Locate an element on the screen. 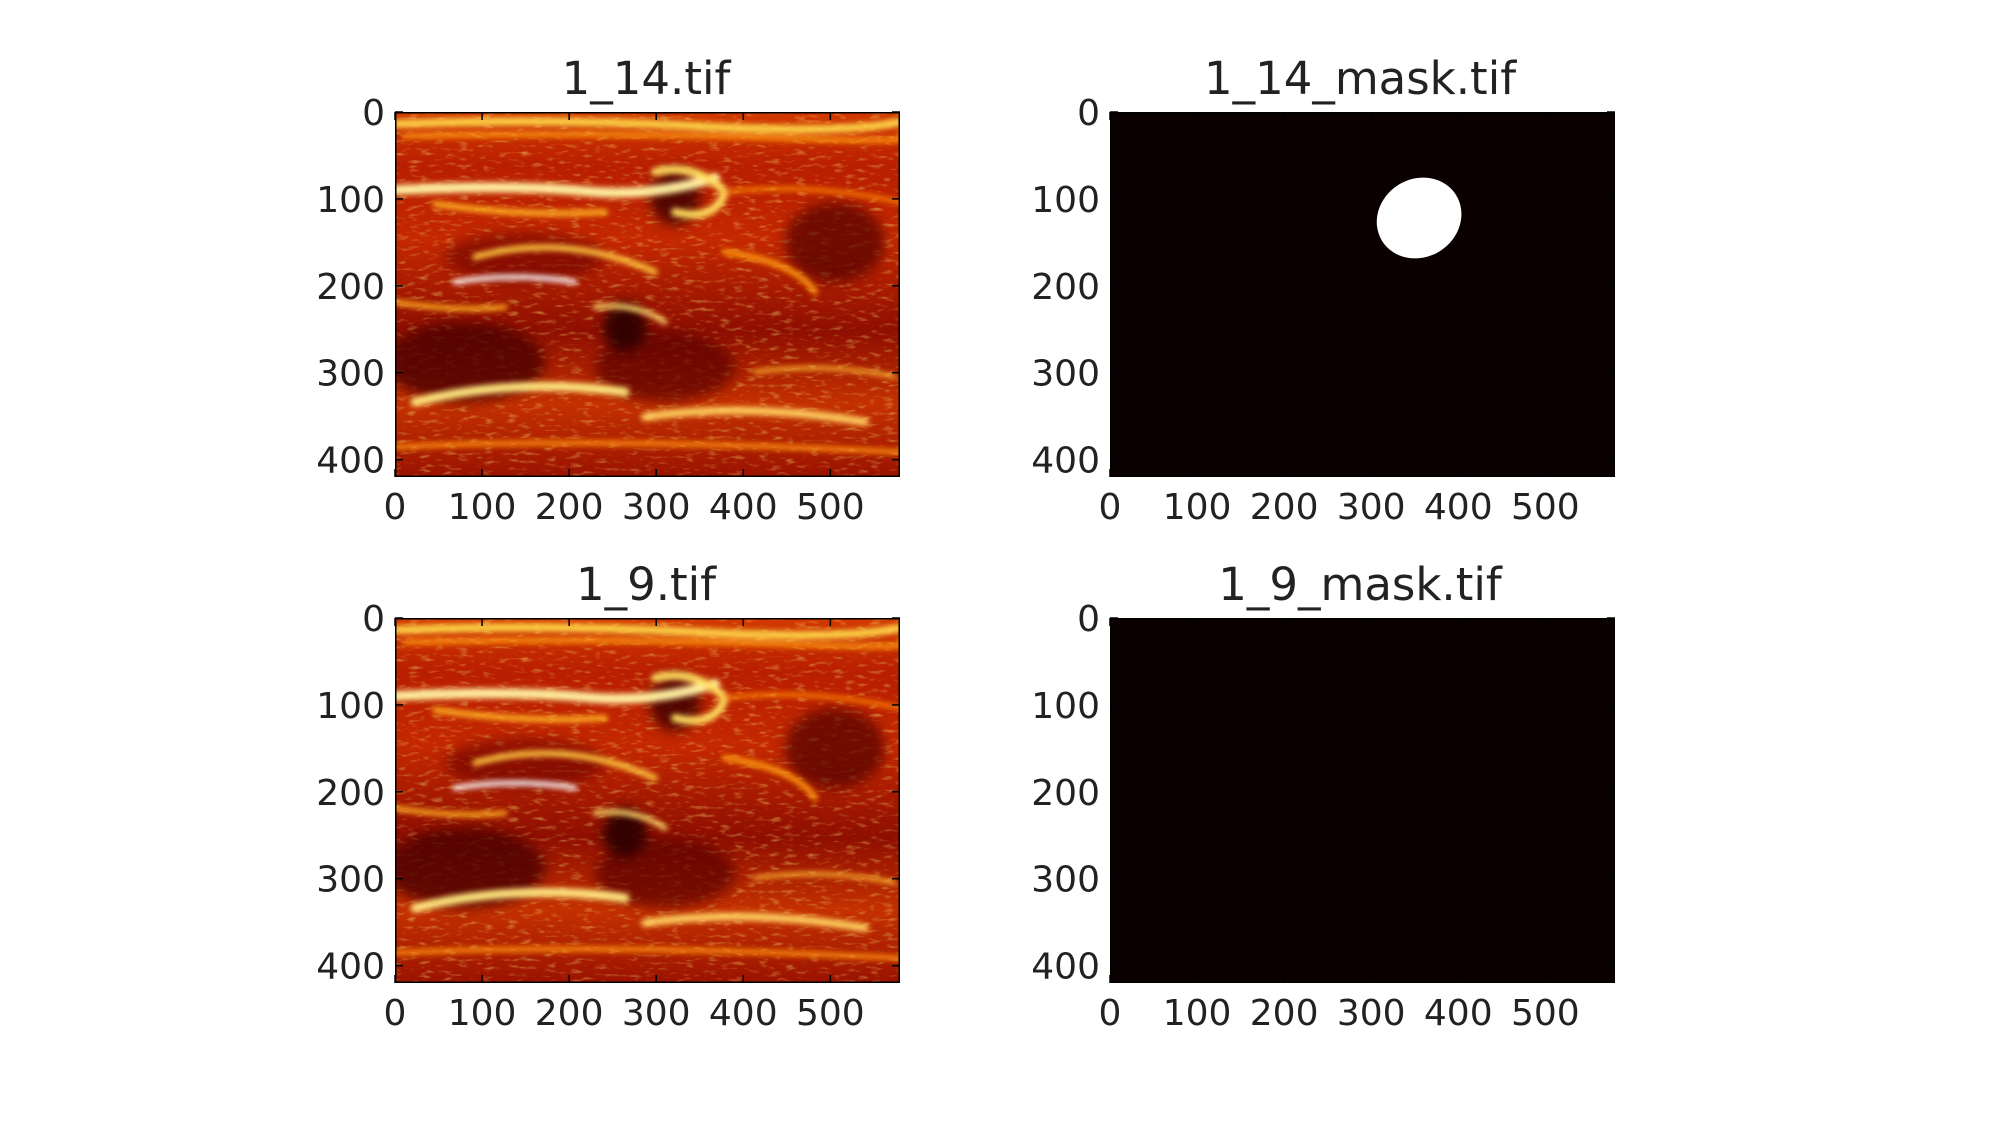 The image size is (2000, 1125). panel-title: 1_14.tif is located at coordinates (647, 78).